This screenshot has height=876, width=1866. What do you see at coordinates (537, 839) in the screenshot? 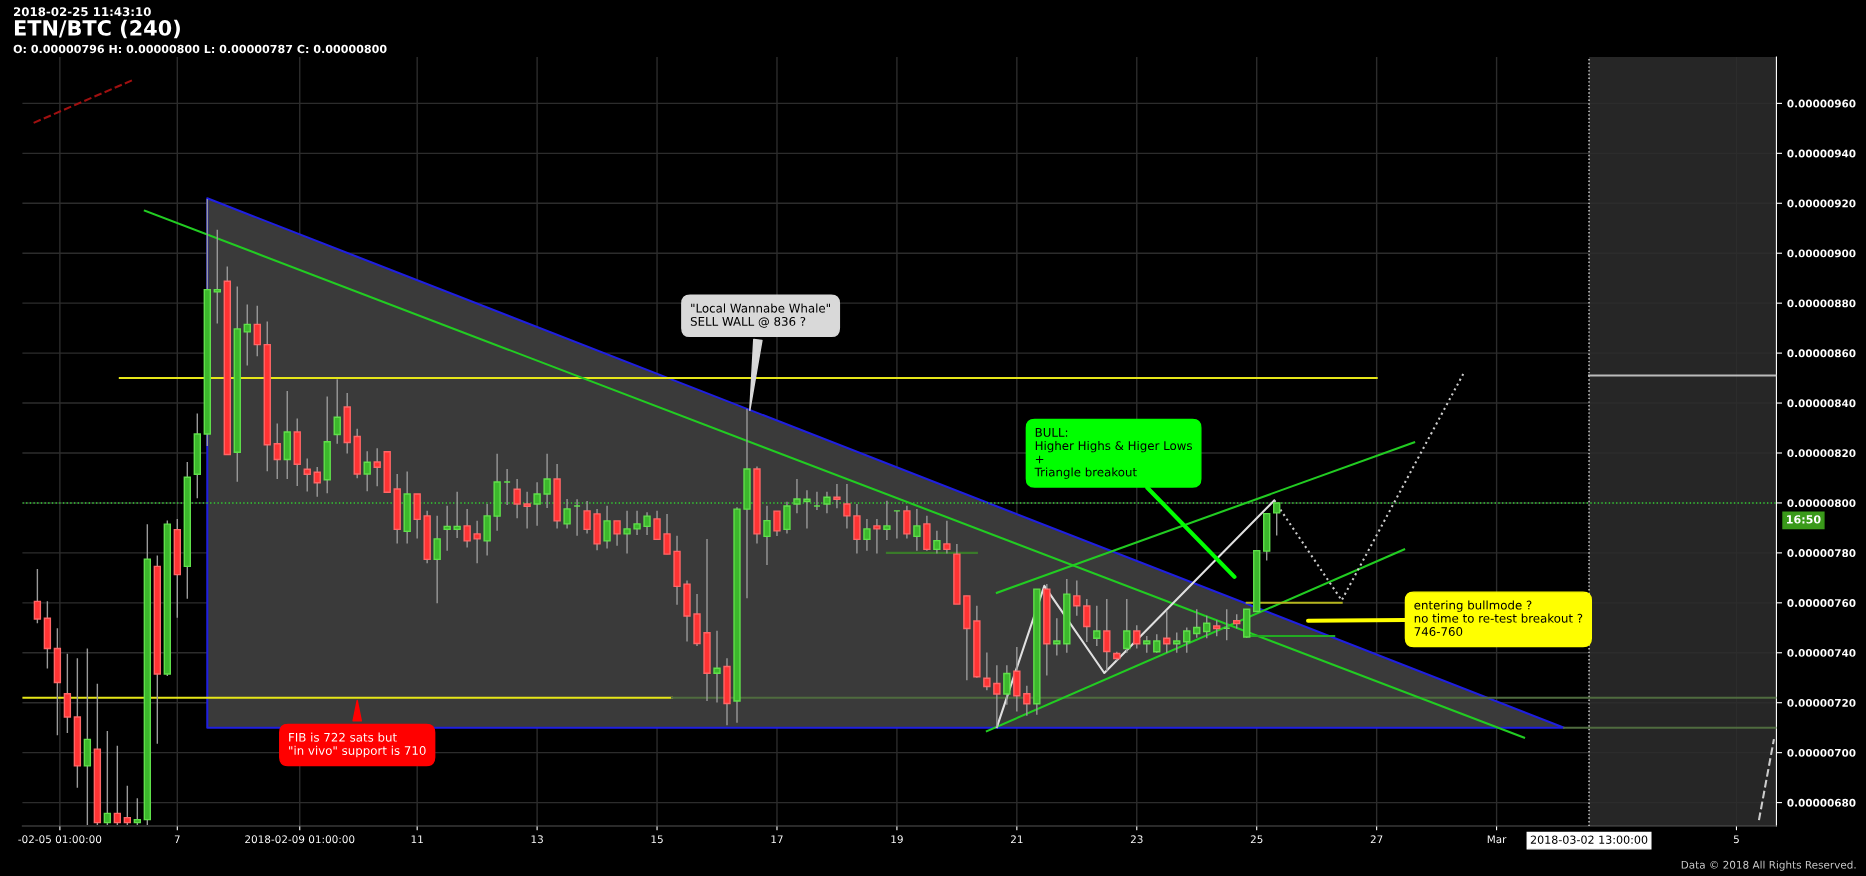
I see `x-tick-label: 13` at bounding box center [537, 839].